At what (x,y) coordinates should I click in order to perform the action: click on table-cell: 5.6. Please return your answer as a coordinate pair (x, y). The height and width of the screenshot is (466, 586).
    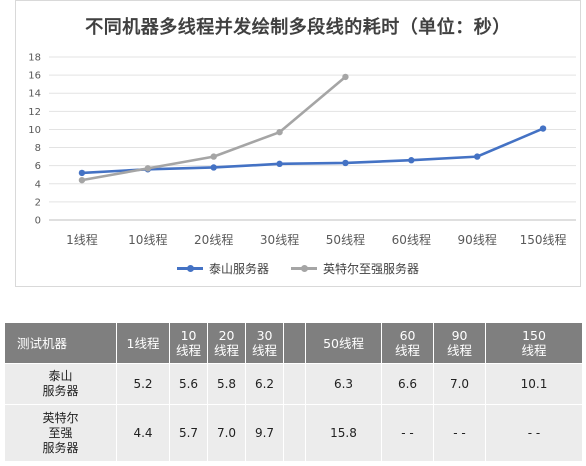
    Looking at the image, I should click on (189, 384).